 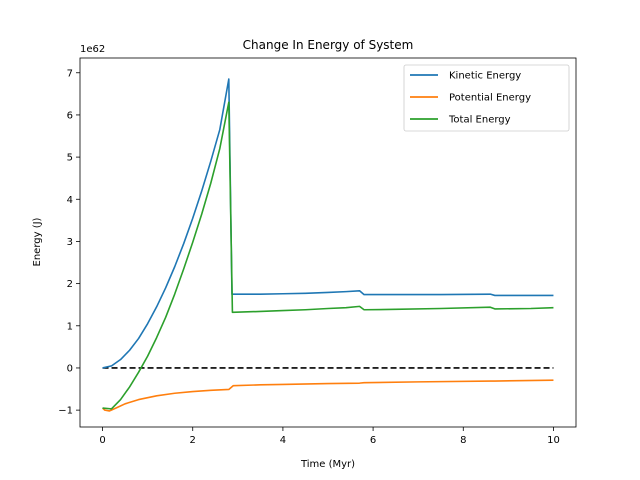 What do you see at coordinates (37, 241) in the screenshot?
I see `y-axis-label: Energy (J)` at bounding box center [37, 241].